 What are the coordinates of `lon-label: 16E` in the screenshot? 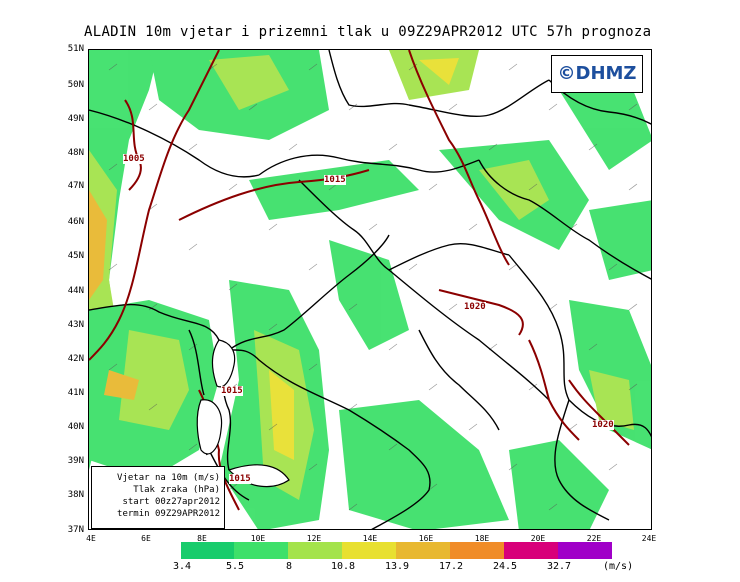 It's located at (426, 538).